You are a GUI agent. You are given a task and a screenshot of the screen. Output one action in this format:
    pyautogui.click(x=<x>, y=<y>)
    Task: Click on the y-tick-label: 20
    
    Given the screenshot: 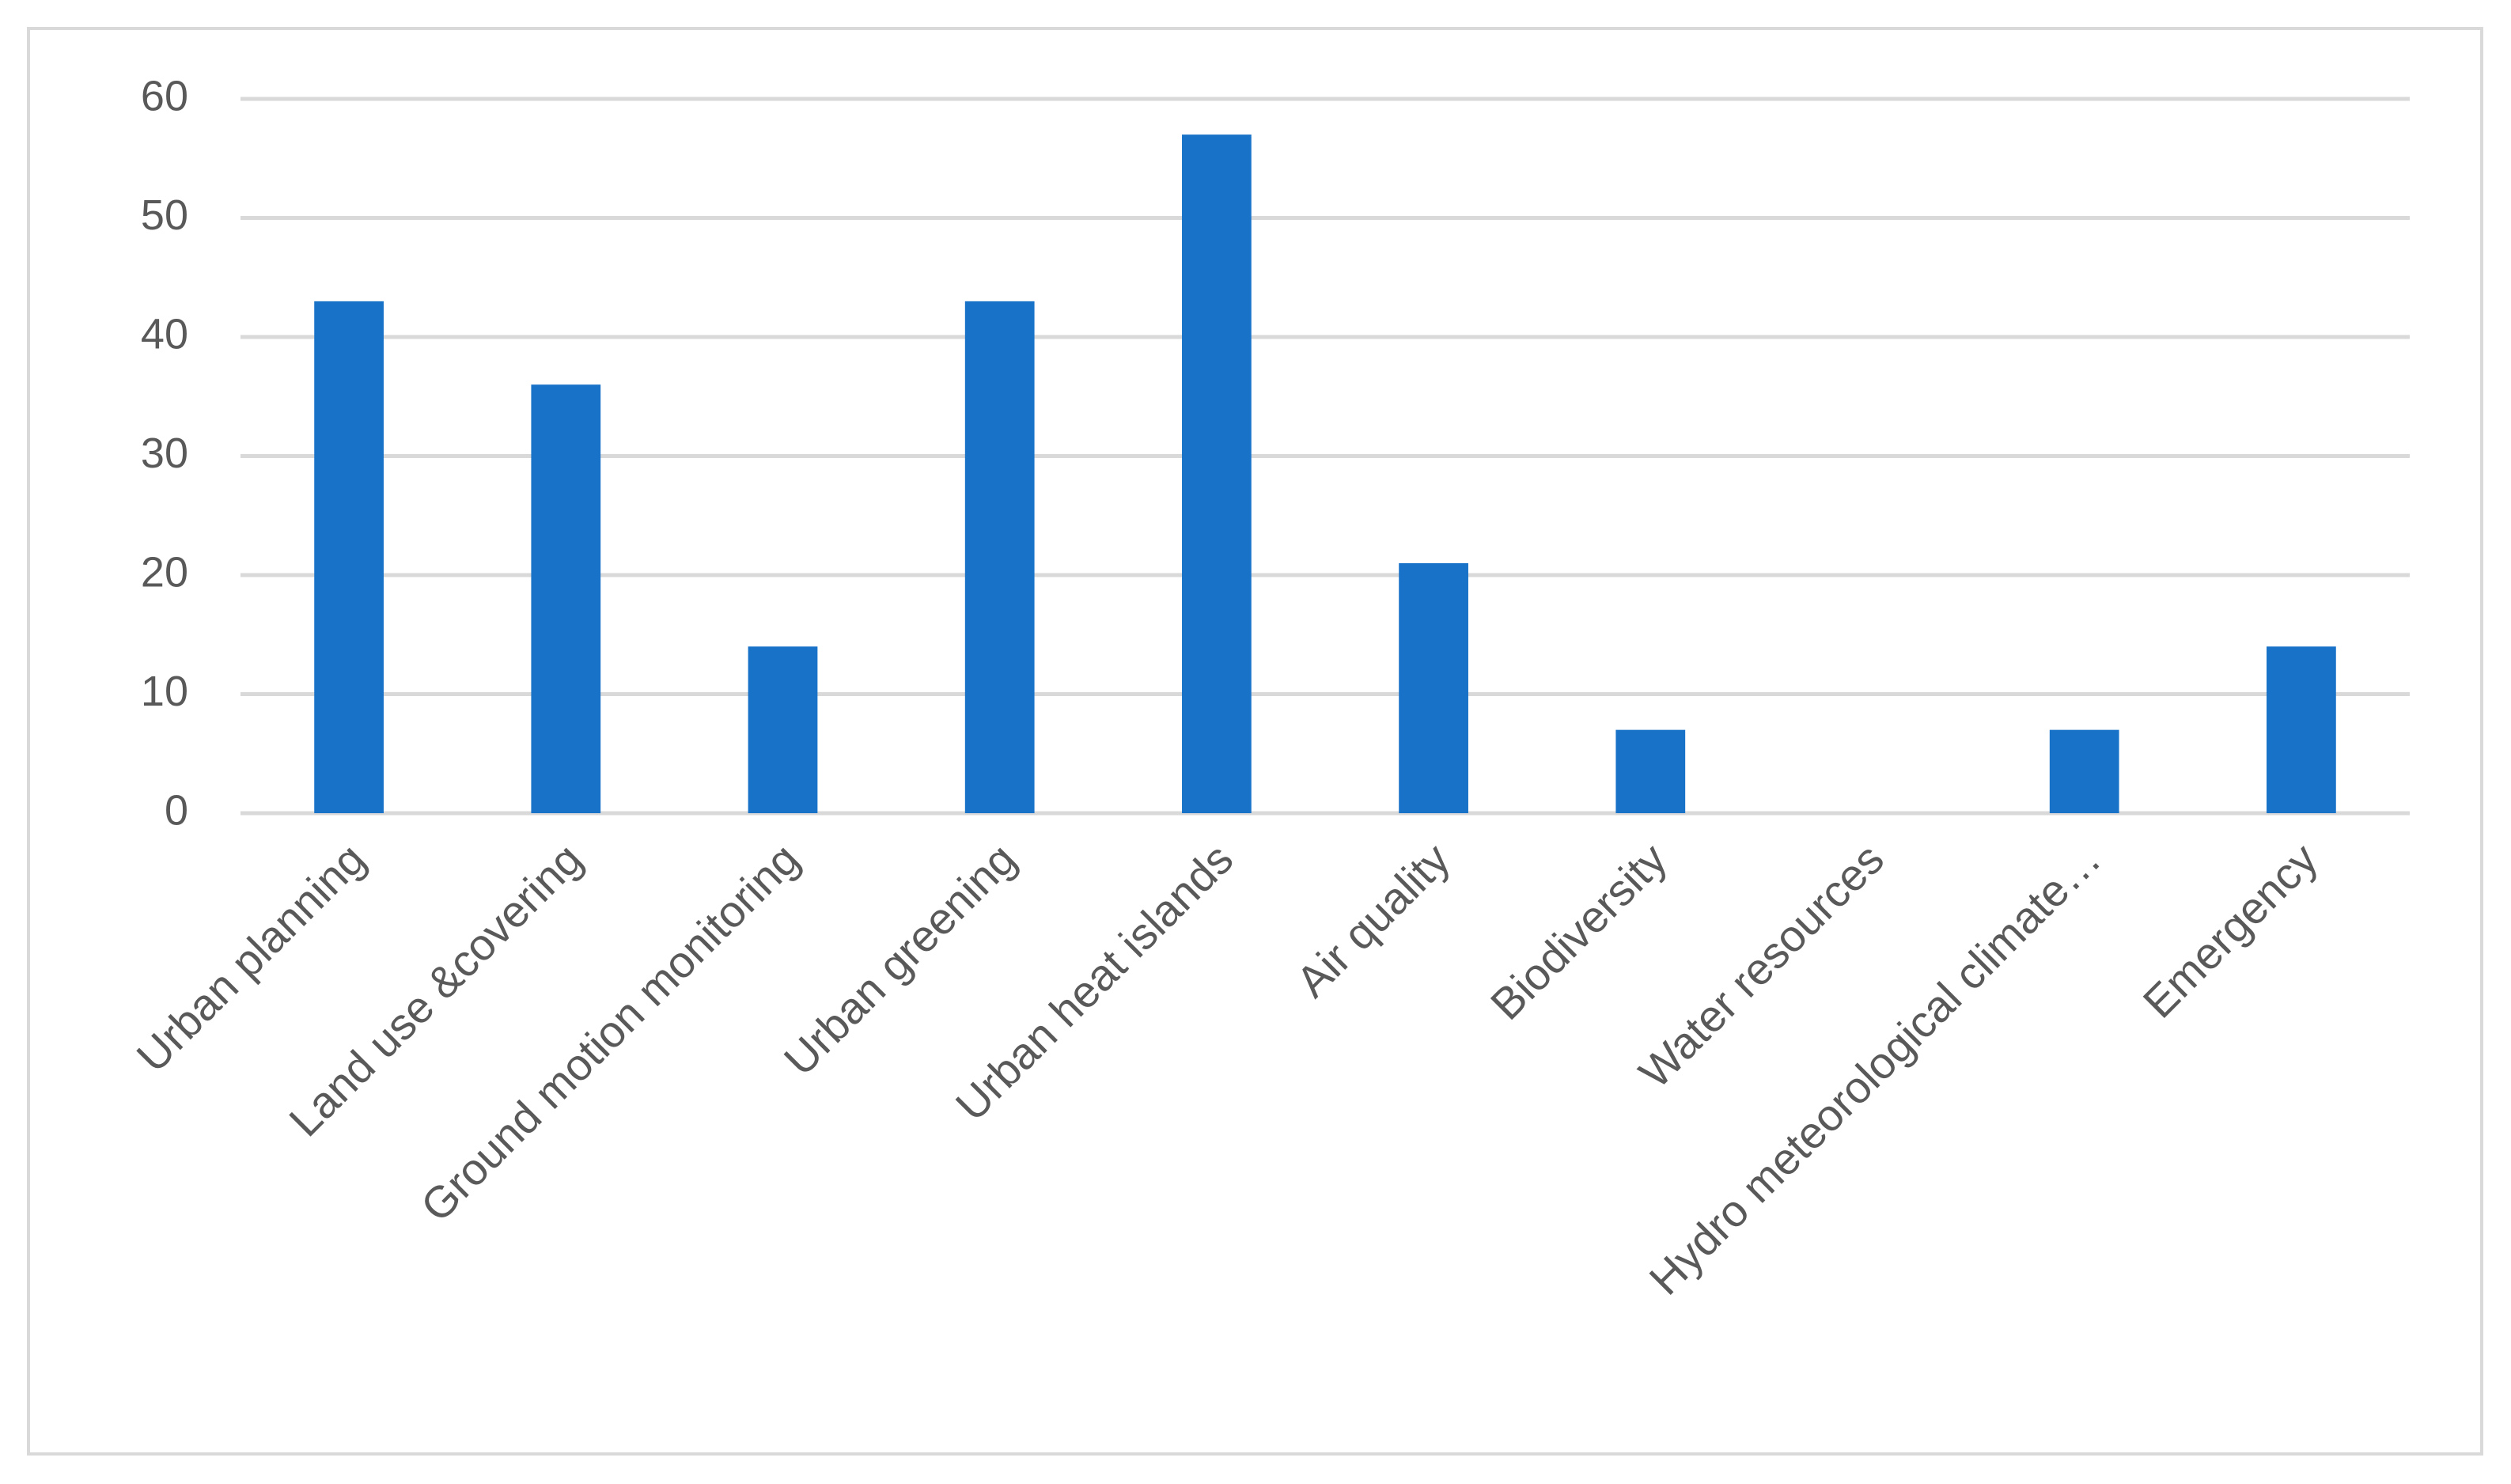 What is the action you would take?
    pyautogui.click(x=164, y=572)
    